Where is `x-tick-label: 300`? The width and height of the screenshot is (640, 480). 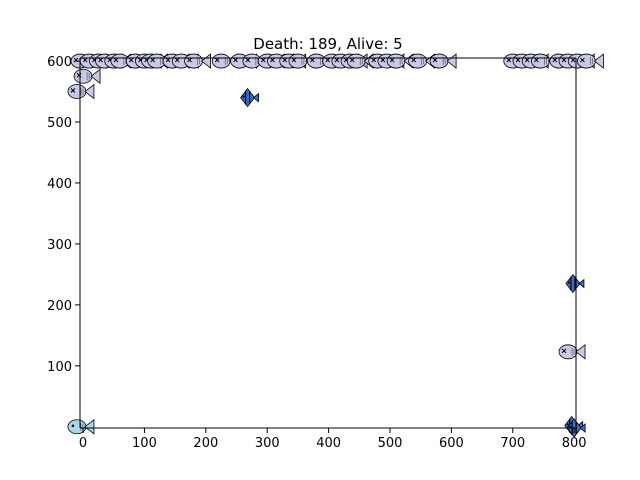
x-tick-label: 300 is located at coordinates (267, 443).